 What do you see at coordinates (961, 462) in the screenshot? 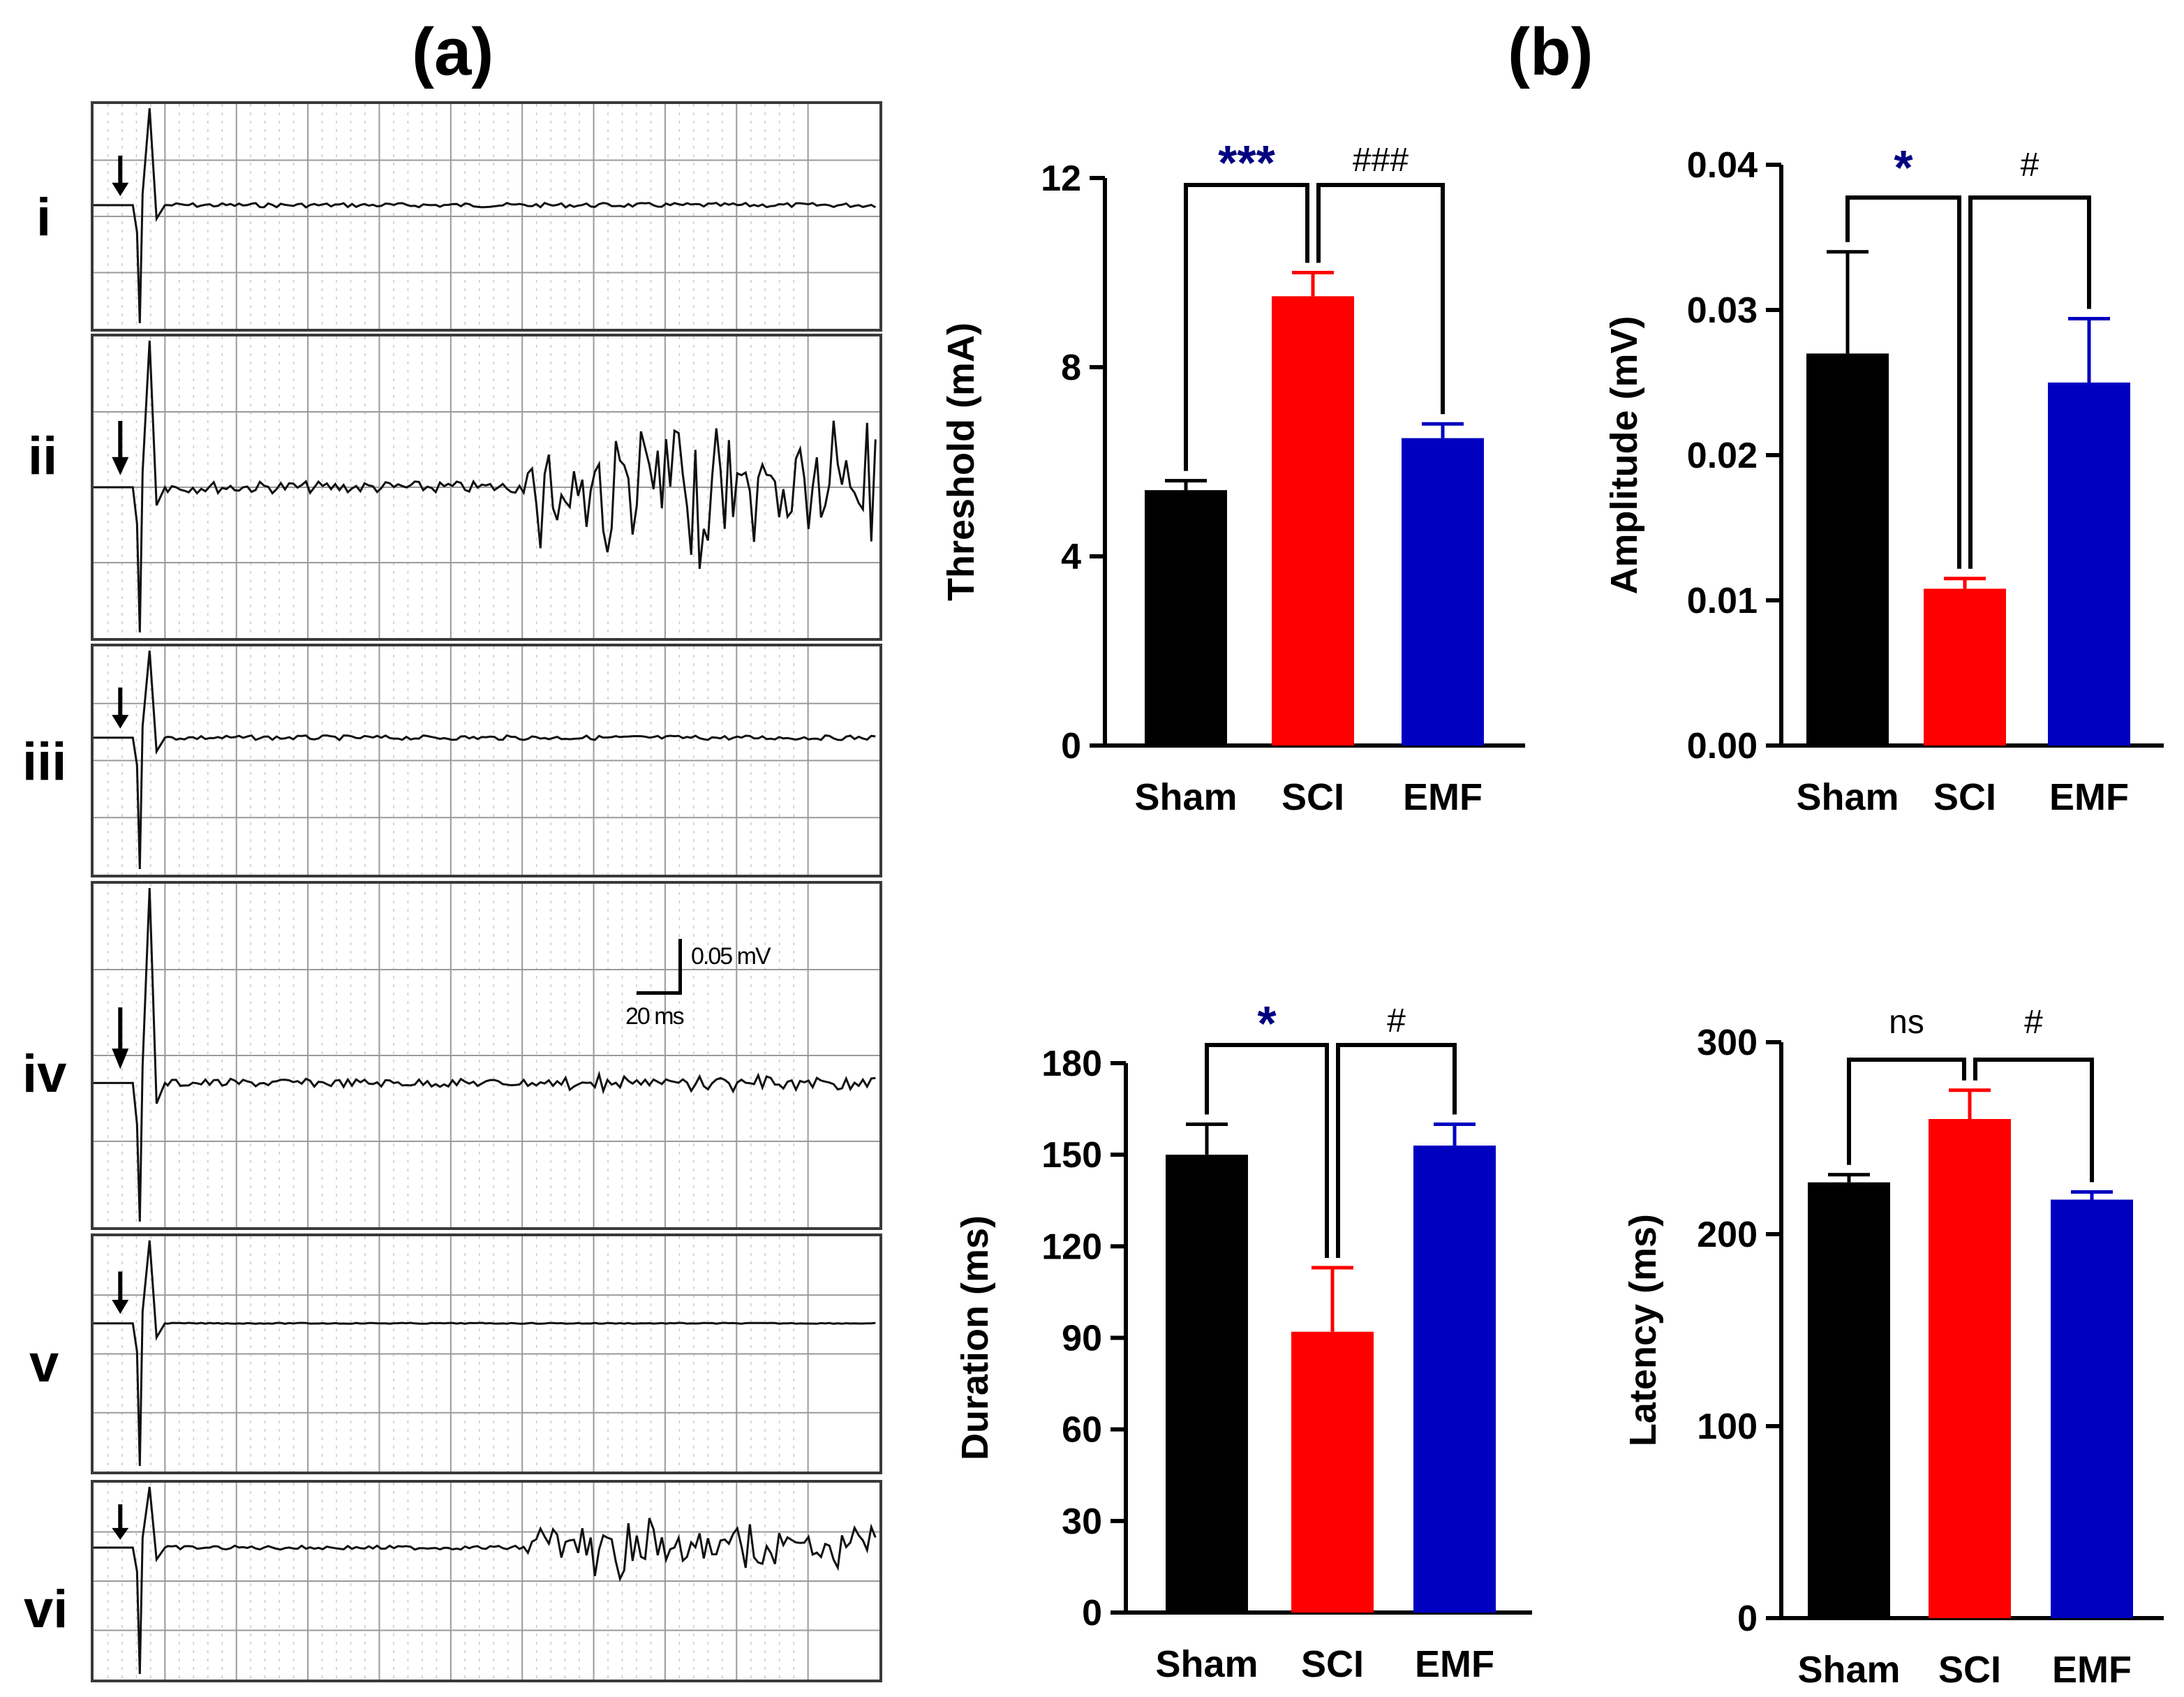
I see `y-axis-label: Threshold (mA)` at bounding box center [961, 462].